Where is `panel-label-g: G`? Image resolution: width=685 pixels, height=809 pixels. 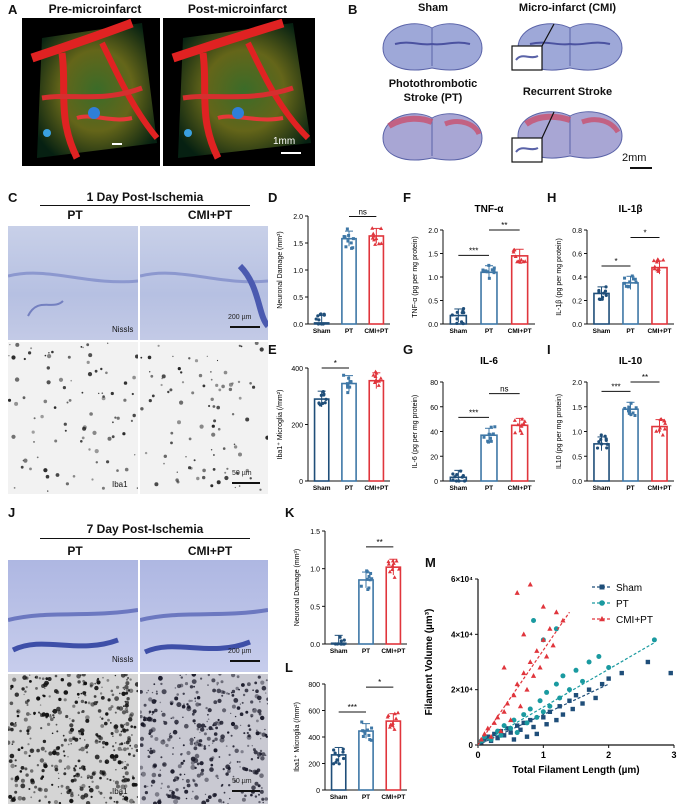 panel-label-g: G is located at coordinates (408, 349).